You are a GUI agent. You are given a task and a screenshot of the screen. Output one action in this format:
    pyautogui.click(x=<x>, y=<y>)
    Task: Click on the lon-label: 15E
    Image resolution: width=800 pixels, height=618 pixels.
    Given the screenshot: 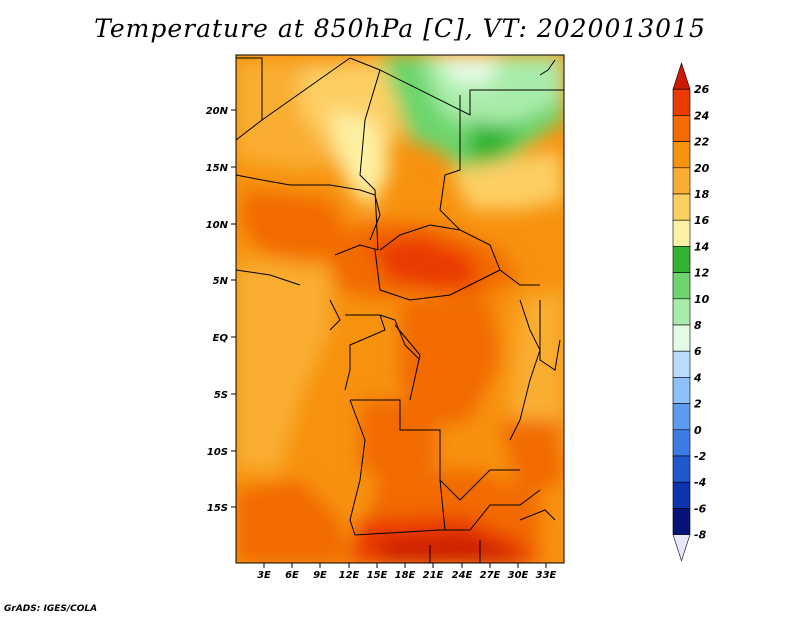 What is the action you would take?
    pyautogui.click(x=377, y=575)
    